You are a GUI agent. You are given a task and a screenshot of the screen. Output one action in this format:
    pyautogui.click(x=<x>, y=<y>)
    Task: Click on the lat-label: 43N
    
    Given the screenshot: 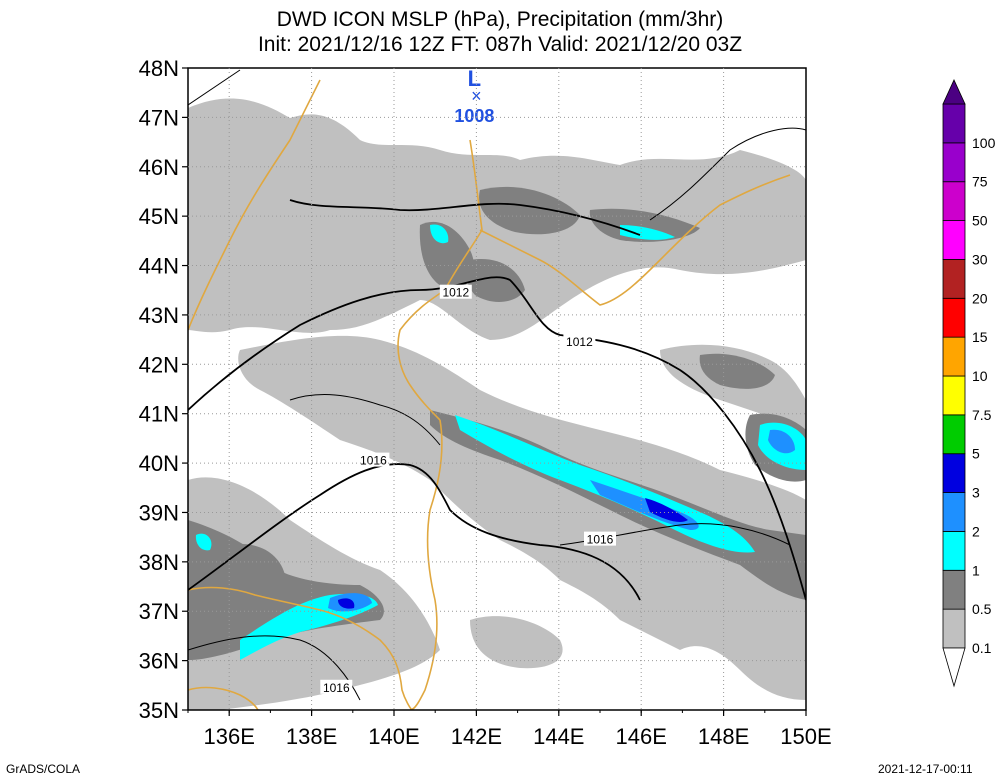 What is the action you would take?
    pyautogui.click(x=159, y=315)
    